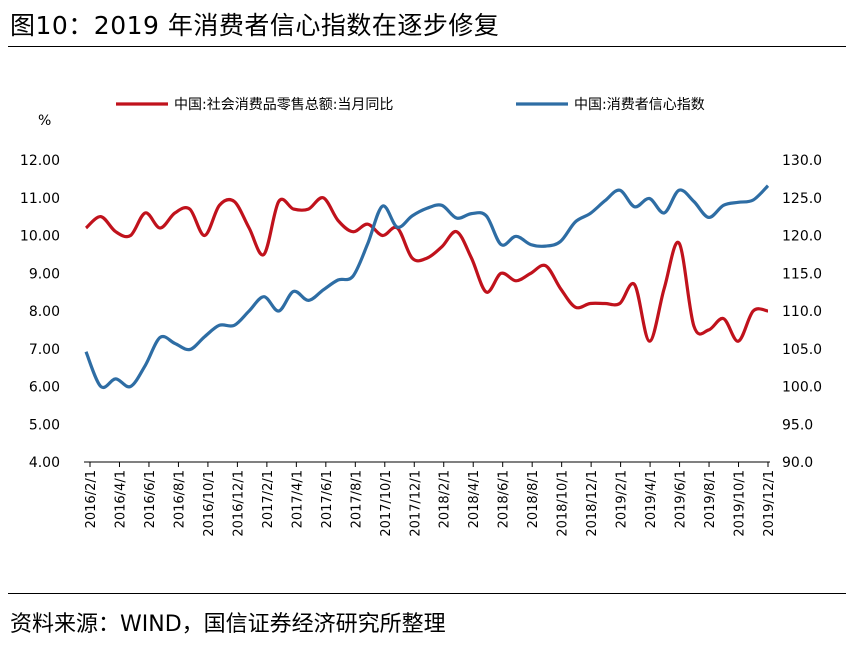 The image size is (854, 650). I want to click on left-tick-label: 11.00, so click(40, 199).